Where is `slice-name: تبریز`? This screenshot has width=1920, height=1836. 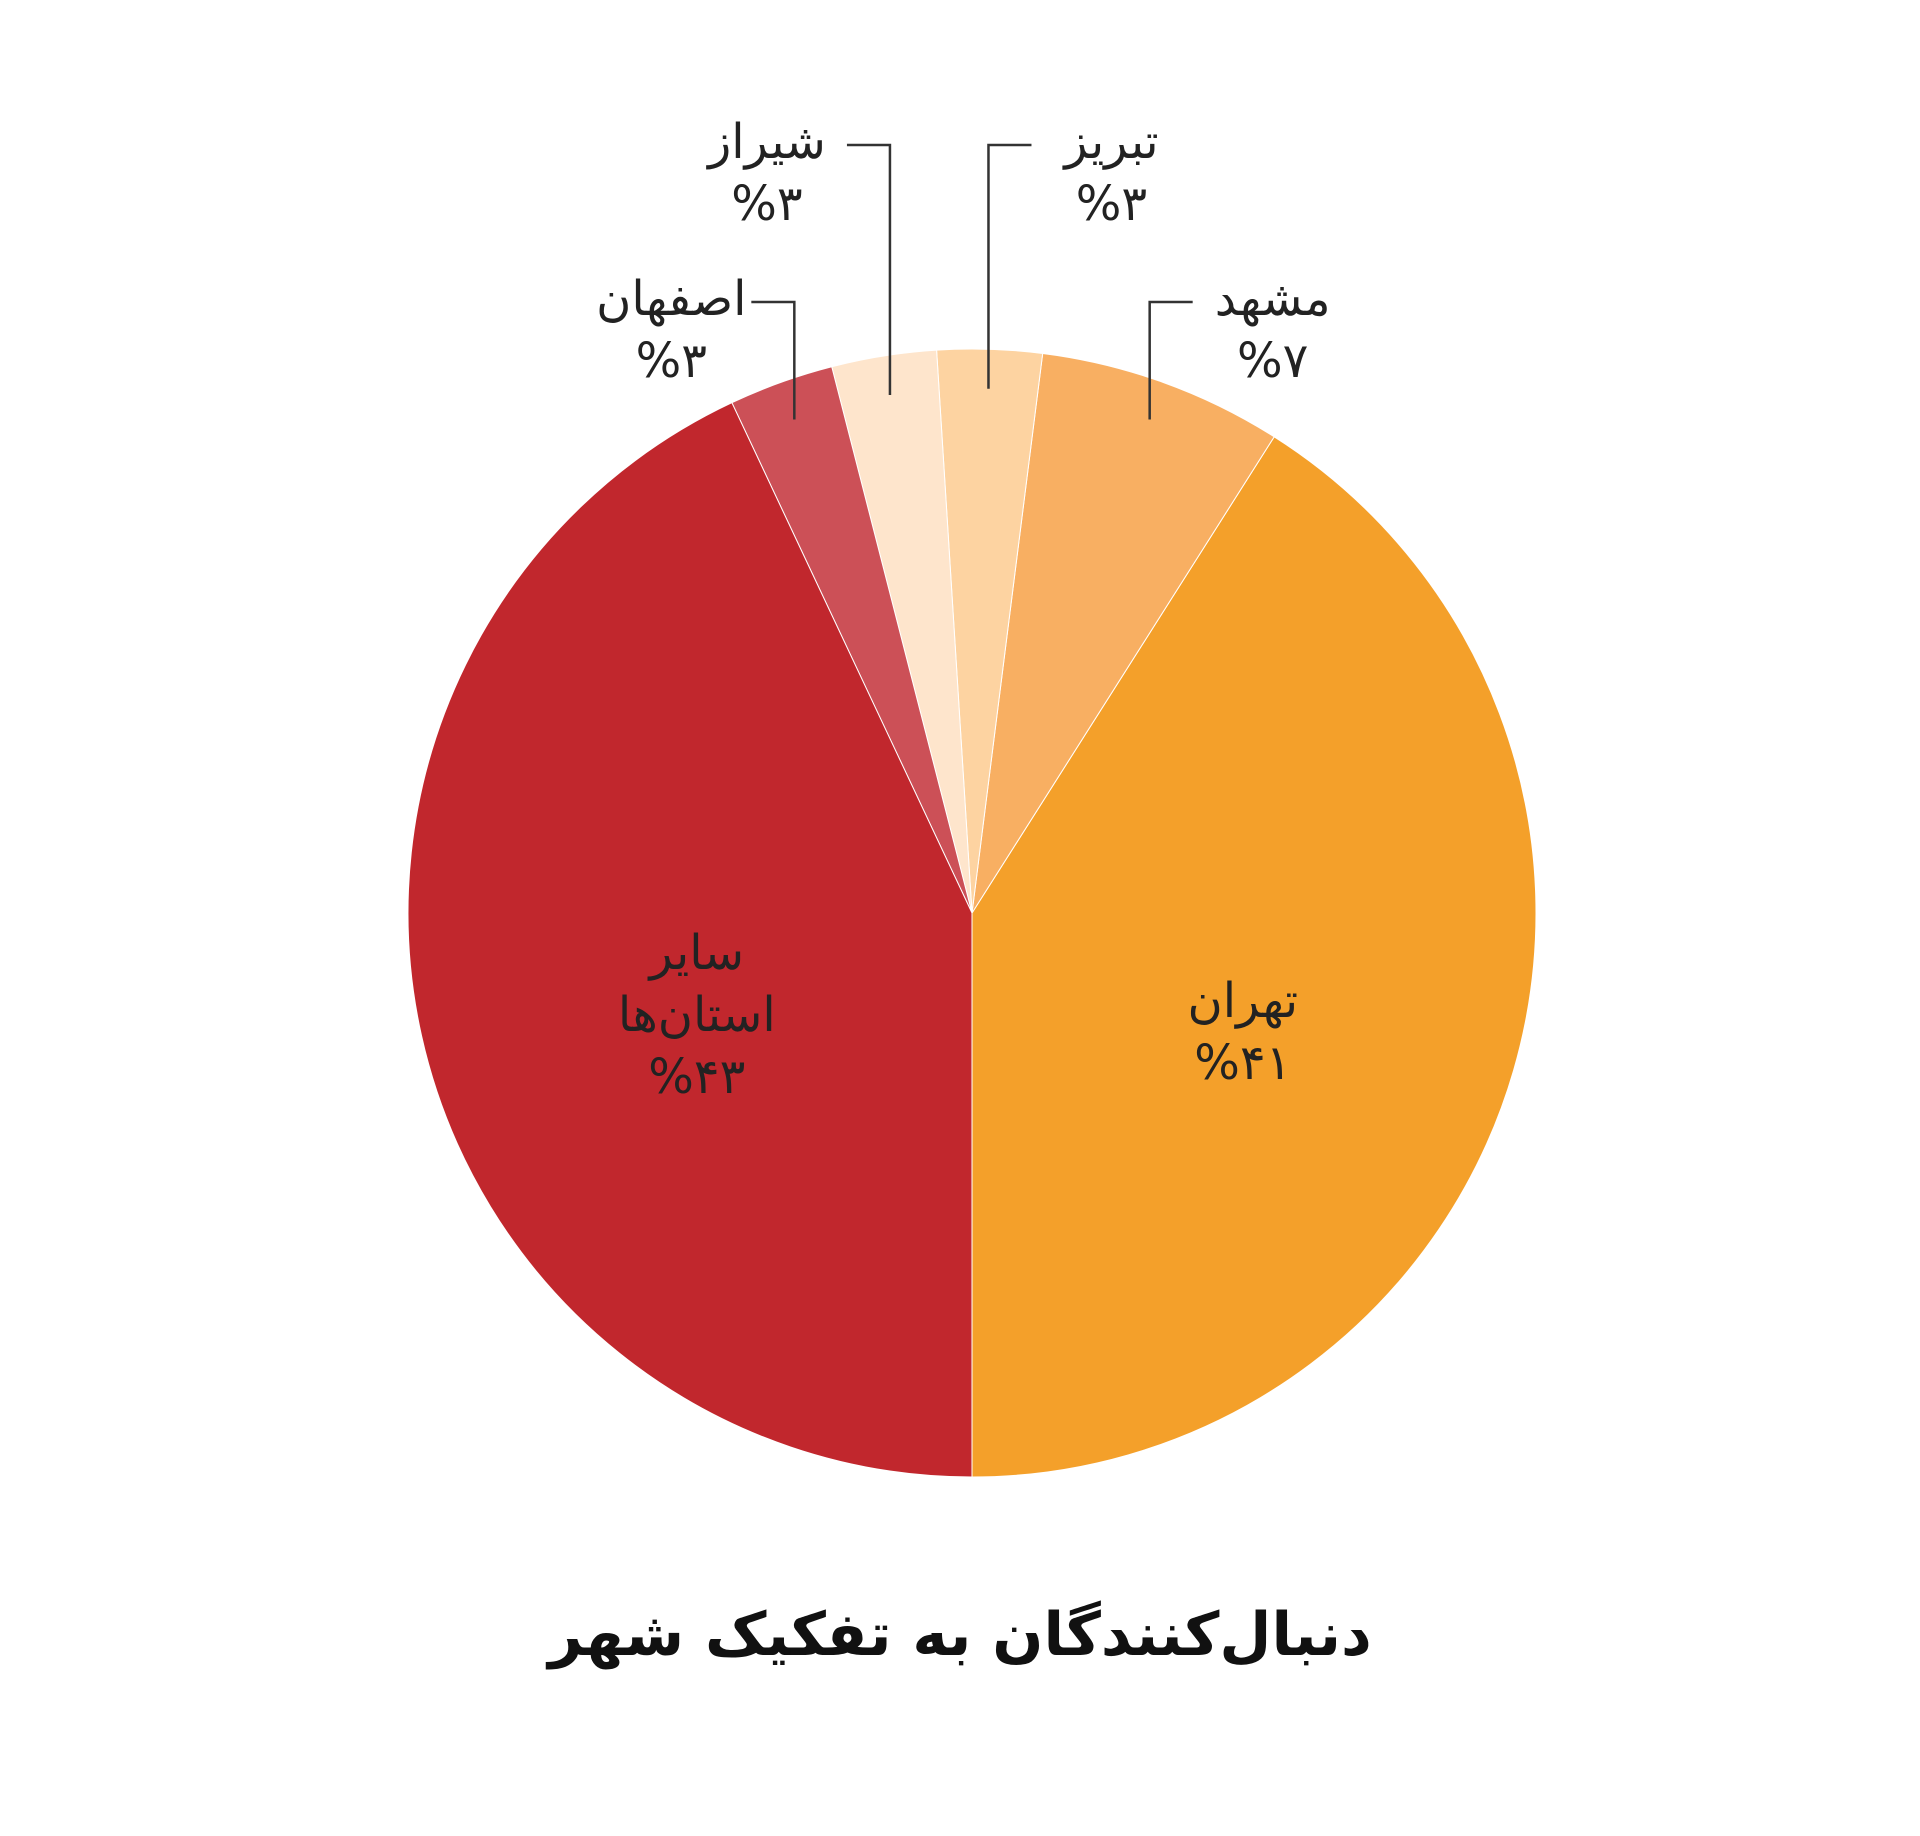 slice-name: تبریز is located at coordinates (1111, 142).